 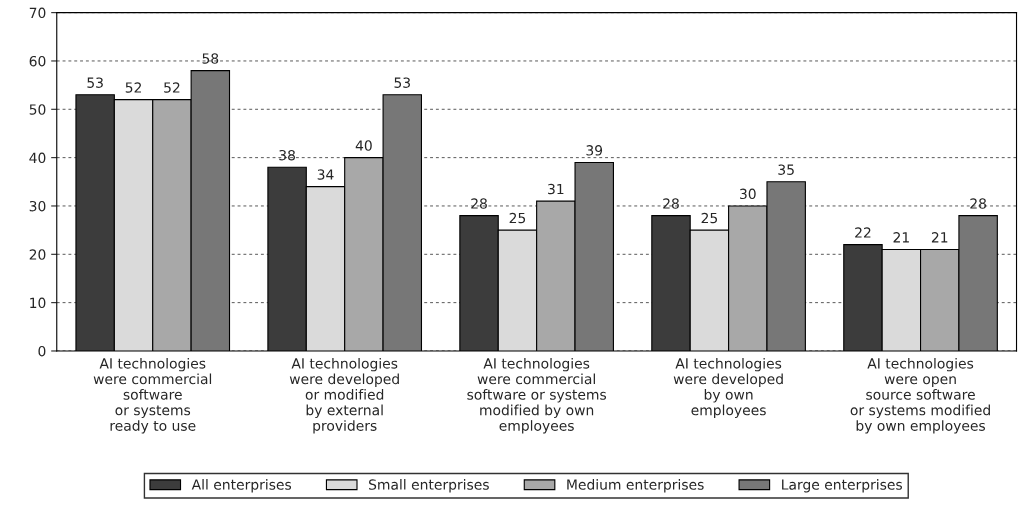 I want to click on y-tick-label: 70, so click(x=37, y=13).